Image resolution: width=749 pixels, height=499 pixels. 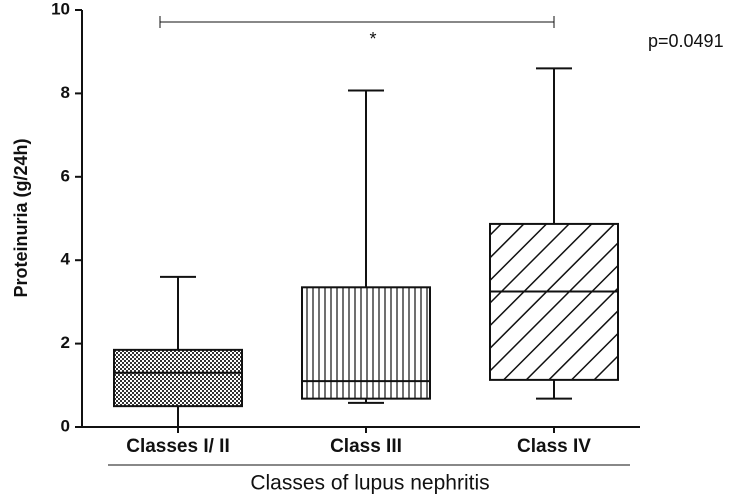 What do you see at coordinates (65, 175) in the screenshot?
I see `y-tick-label: 6` at bounding box center [65, 175].